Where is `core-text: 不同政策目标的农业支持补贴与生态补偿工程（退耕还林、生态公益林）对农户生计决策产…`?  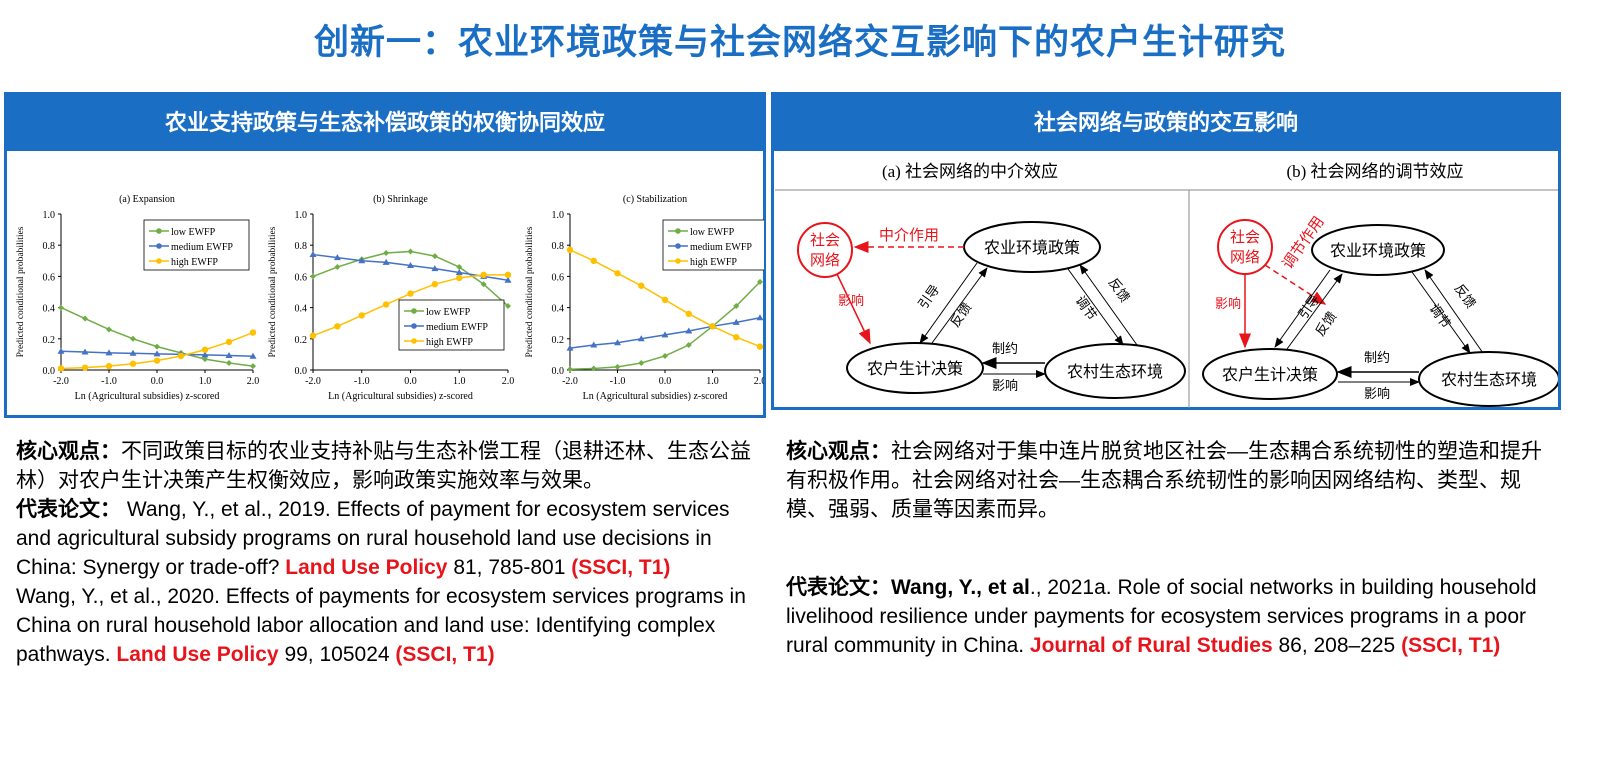 core-text: 不同政策目标的农业支持补贴与生态补偿工程（退耕还林、生态公益林）对农户生计决策产… is located at coordinates (383, 466).